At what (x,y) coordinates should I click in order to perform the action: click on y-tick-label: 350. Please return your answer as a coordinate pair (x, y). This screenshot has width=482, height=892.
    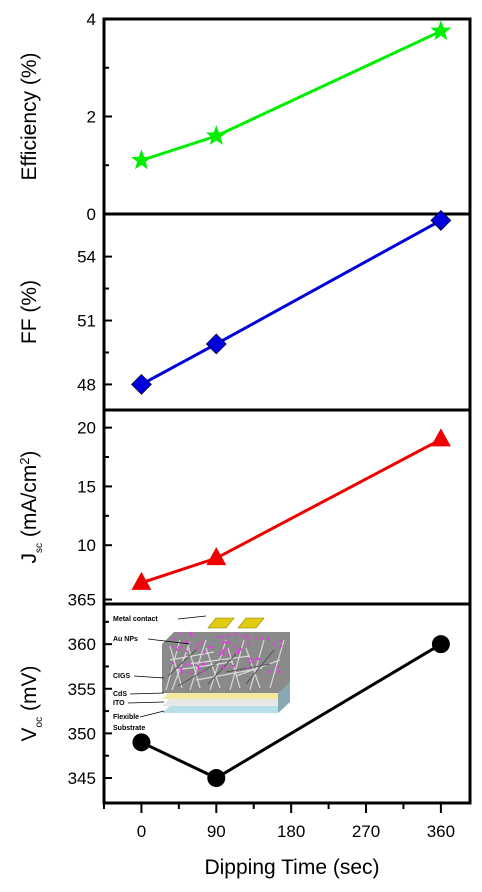
    Looking at the image, I should click on (82, 733).